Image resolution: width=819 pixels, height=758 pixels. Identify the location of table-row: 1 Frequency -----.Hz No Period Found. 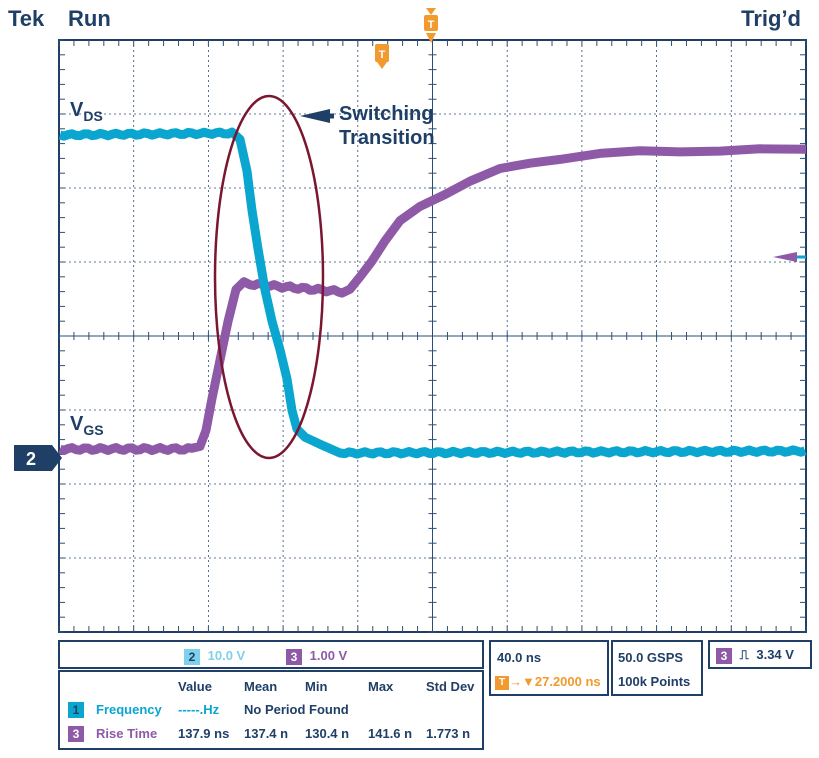
(271, 710).